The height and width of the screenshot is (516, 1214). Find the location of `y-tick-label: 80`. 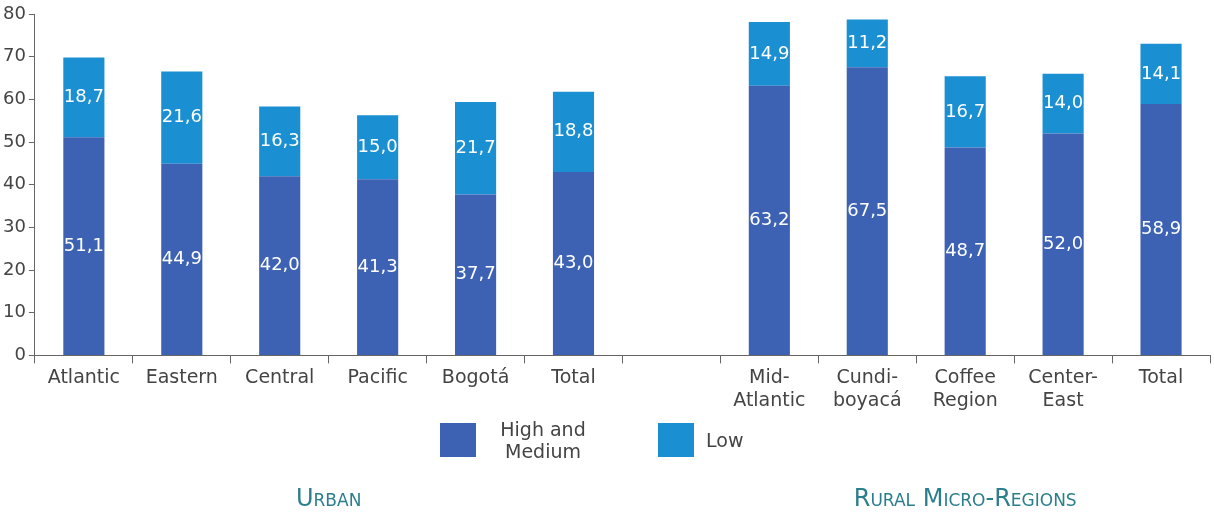

y-tick-label: 80 is located at coordinates (14, 12).